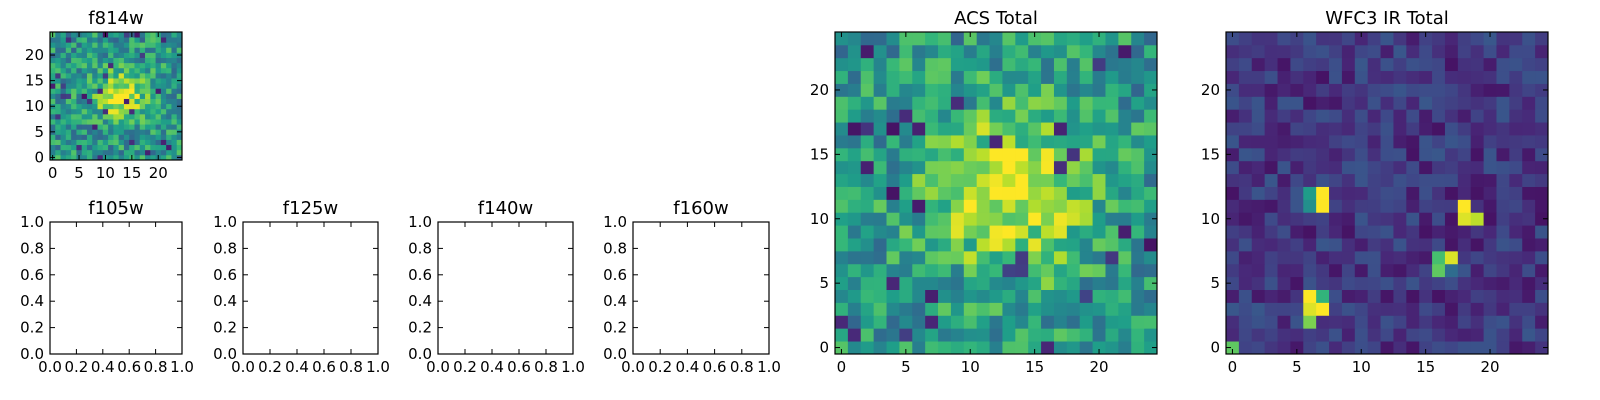  I want to click on y-tick-label: 20, so click(1210, 90).